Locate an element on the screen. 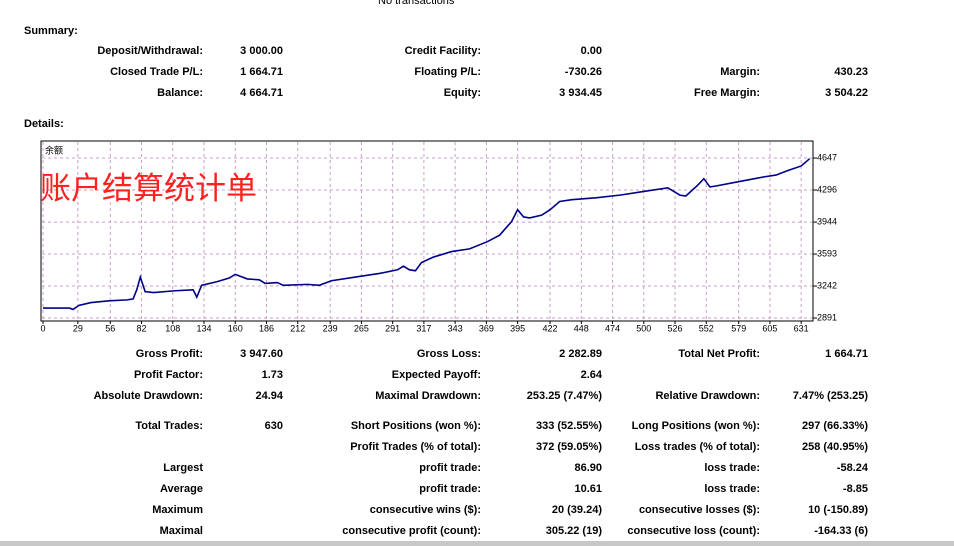 This screenshot has width=954, height=546. field-label: Total Net Profit: is located at coordinates (719, 354).